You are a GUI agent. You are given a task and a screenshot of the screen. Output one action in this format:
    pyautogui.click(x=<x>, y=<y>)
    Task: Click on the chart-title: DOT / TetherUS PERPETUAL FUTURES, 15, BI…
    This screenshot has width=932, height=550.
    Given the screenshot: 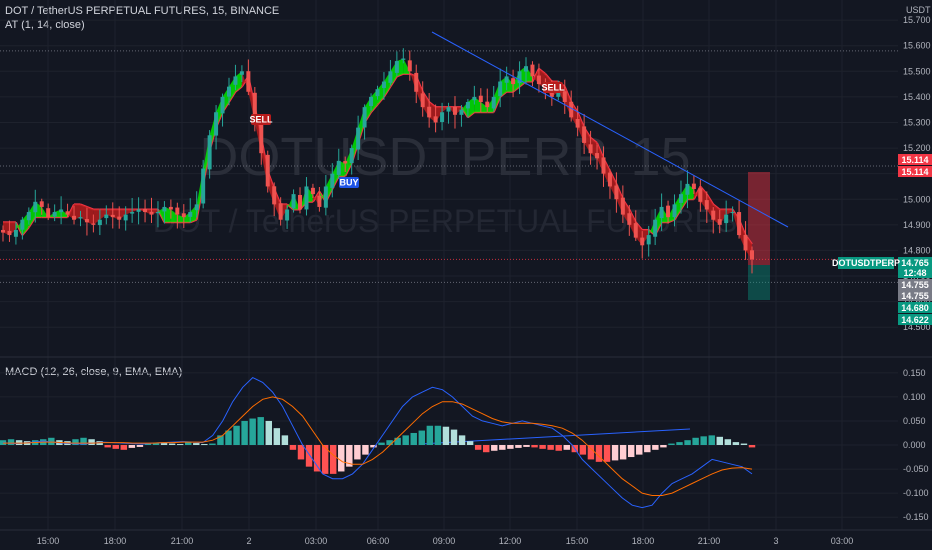 What is the action you would take?
    pyautogui.click(x=142, y=11)
    